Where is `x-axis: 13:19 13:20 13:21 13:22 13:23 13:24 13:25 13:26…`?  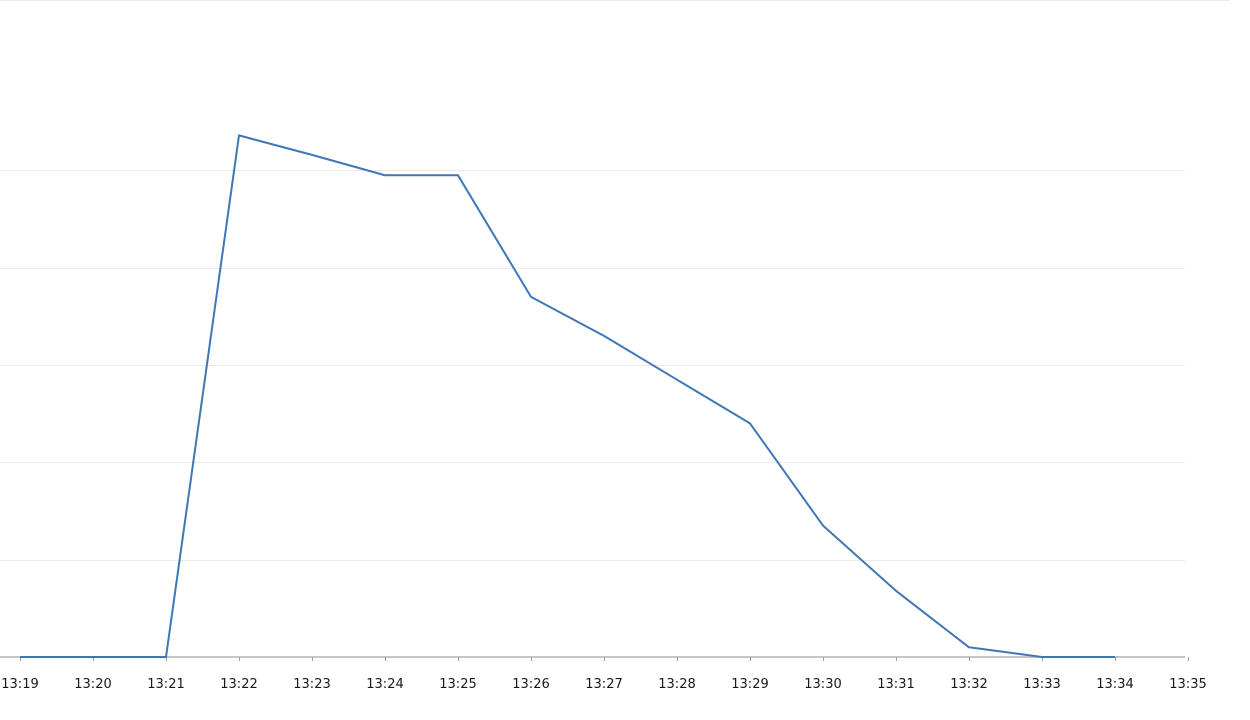 x-axis: 13:19 13:20 13:21 13:22 13:23 13:24 13:25 13:26… is located at coordinates (603, 674).